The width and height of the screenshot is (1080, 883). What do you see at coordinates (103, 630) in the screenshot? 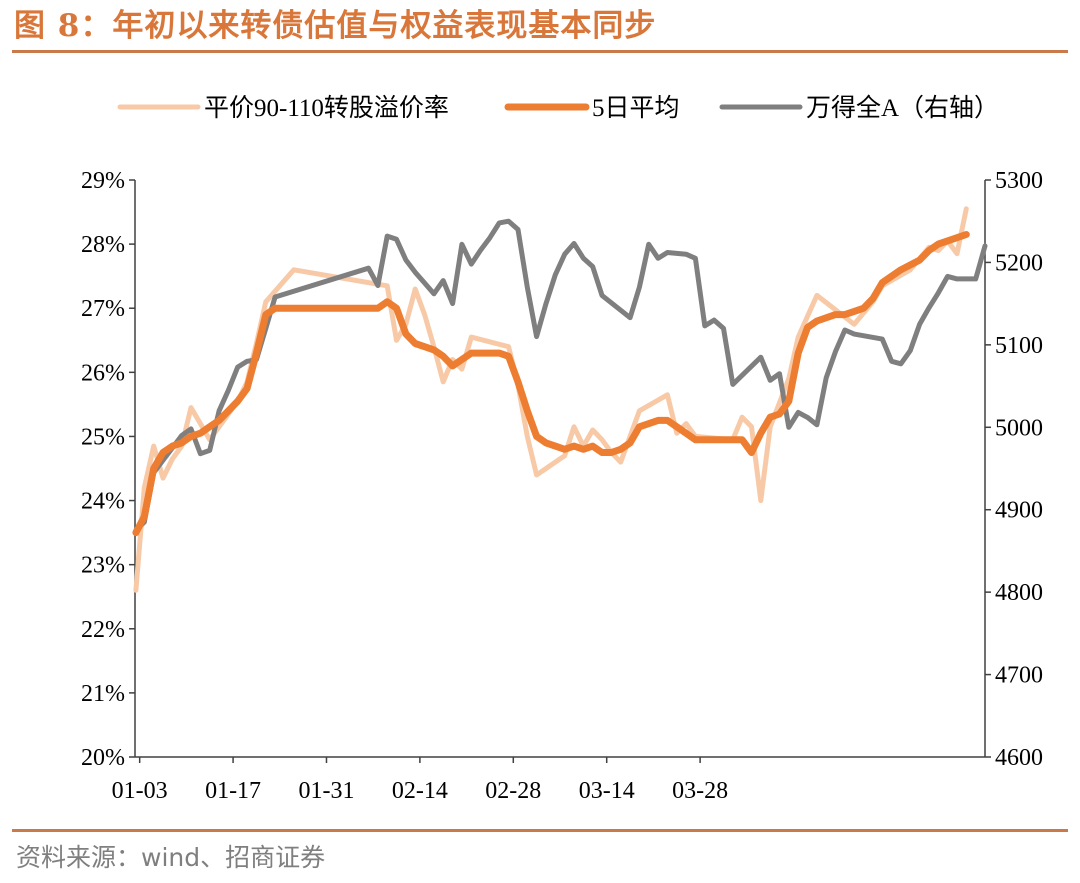
I see `left-axis-tick-label: 22%` at bounding box center [103, 630].